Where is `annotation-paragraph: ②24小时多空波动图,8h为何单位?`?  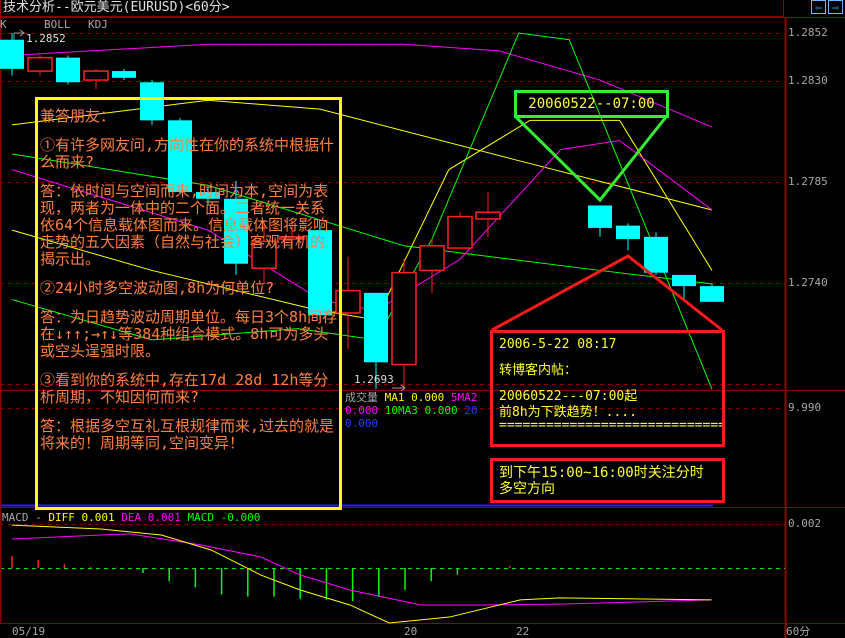 annotation-paragraph: ②24小时多空波动图,8h为何单位? is located at coordinates (157, 288).